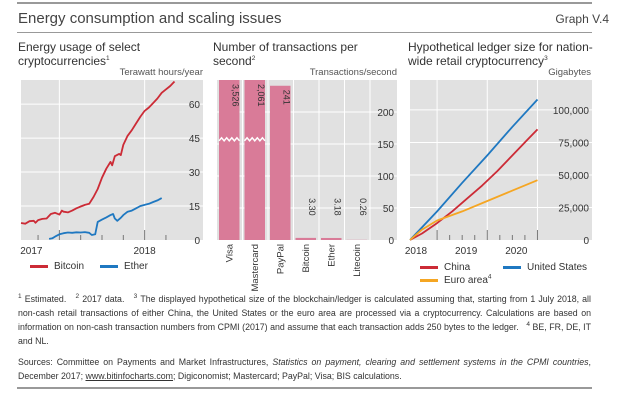 Image resolution: width=631 pixels, height=405 pixels. I want to click on y-tick-label: 100, so click(385, 177).